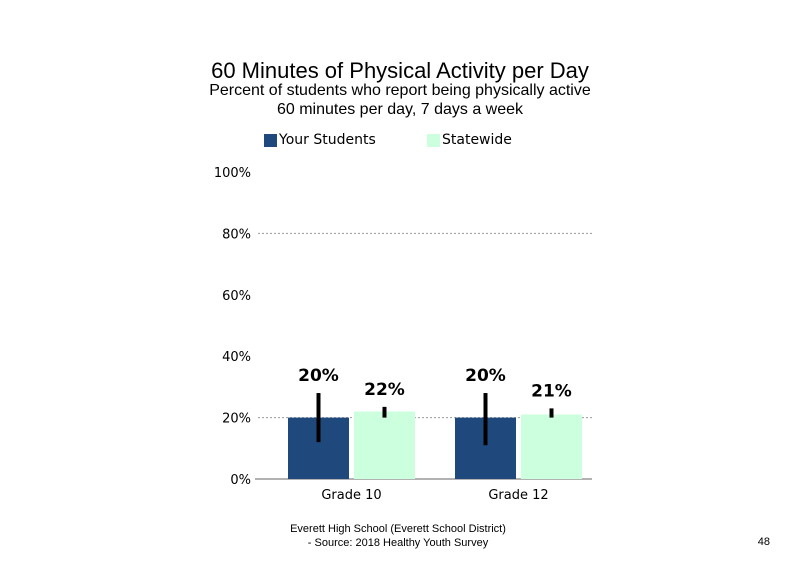  Describe the element at coordinates (485, 376) in the screenshot. I see `data-label-your-students-grade-12: 20%` at that location.